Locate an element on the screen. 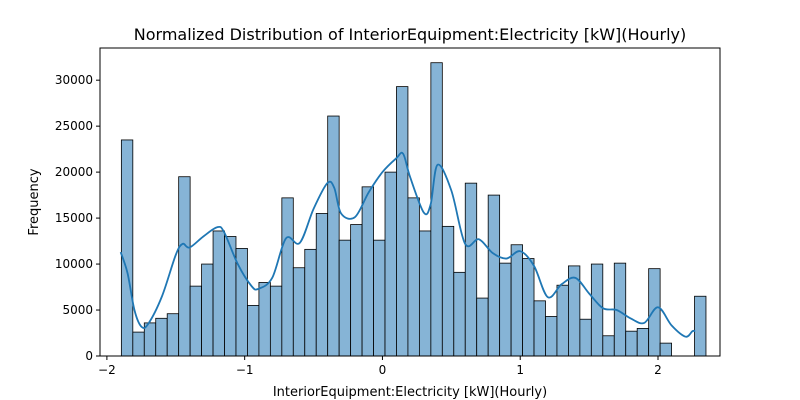 The height and width of the screenshot is (400, 800). x-tick-label: 0 is located at coordinates (383, 370).